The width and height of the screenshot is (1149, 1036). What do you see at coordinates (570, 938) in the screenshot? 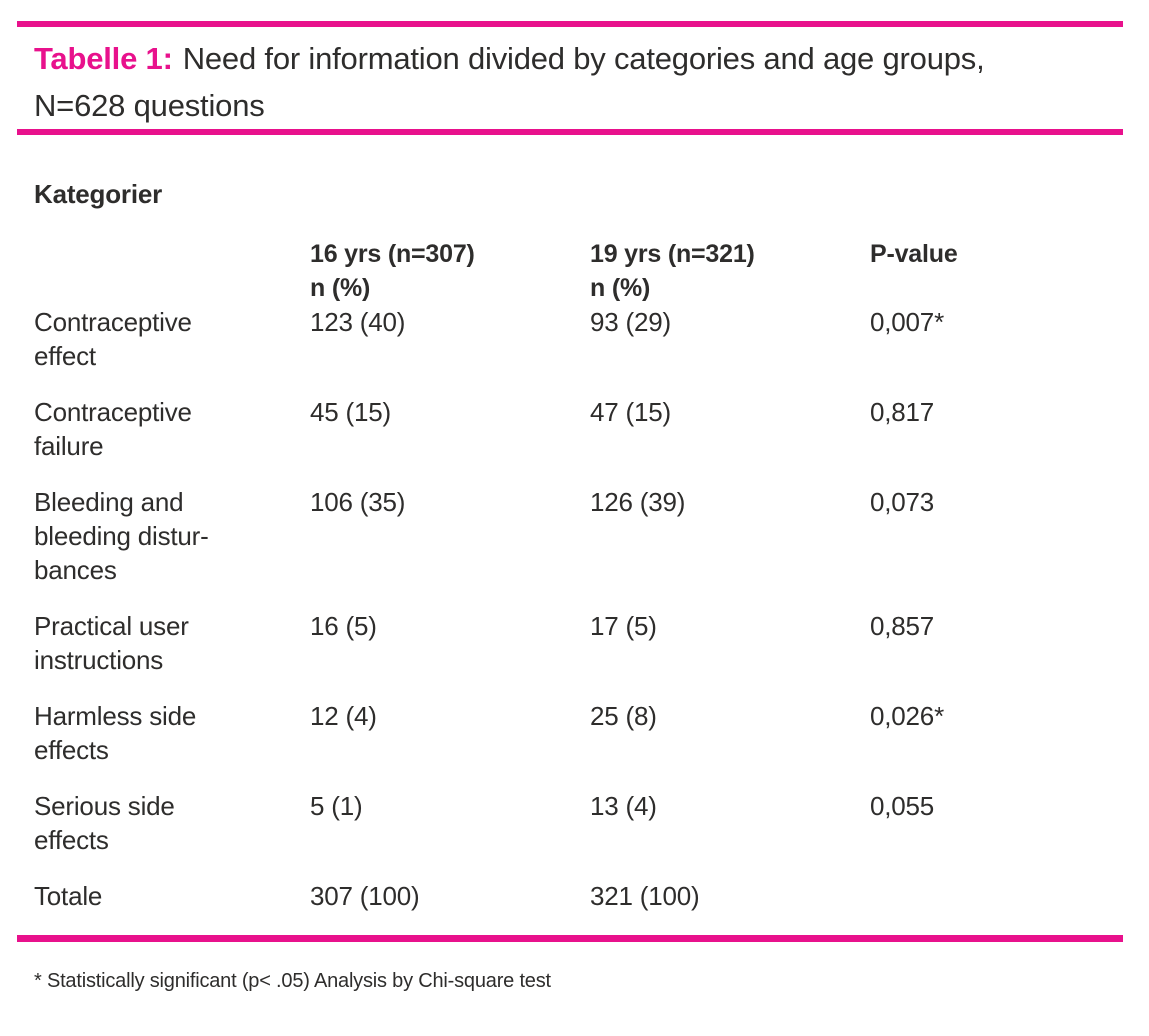
I see `footer-rule` at bounding box center [570, 938].